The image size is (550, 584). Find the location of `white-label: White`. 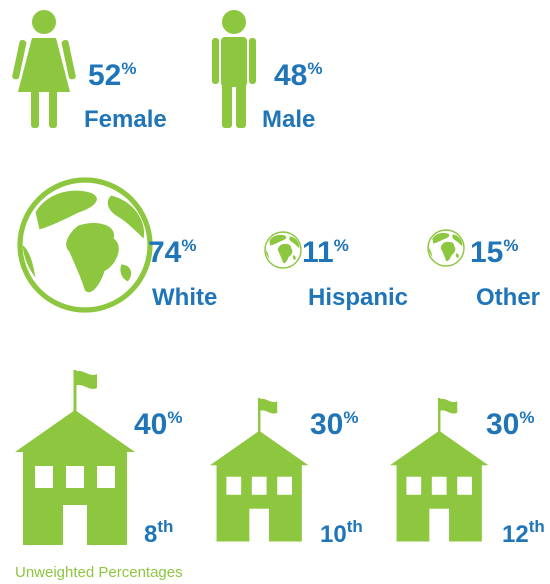

white-label: White is located at coordinates (184, 297).